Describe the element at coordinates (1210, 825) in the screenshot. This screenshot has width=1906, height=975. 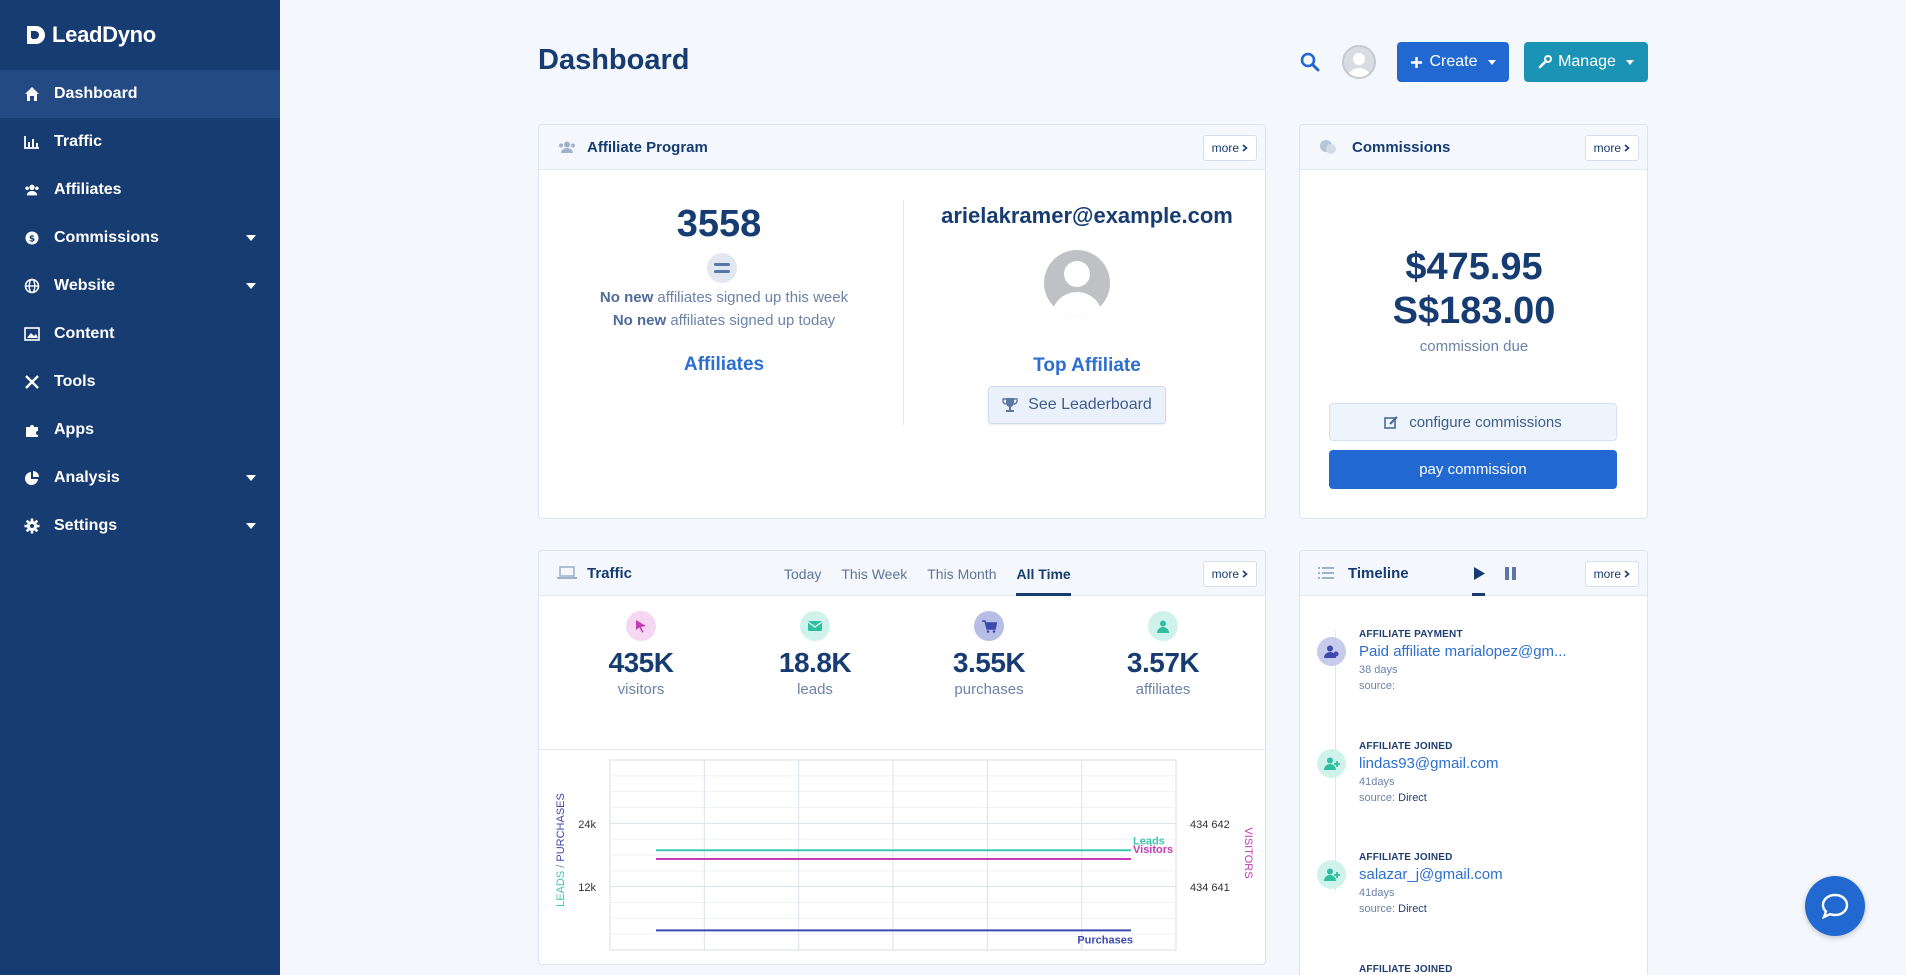
I see `y-right-tick: 434 642` at that location.